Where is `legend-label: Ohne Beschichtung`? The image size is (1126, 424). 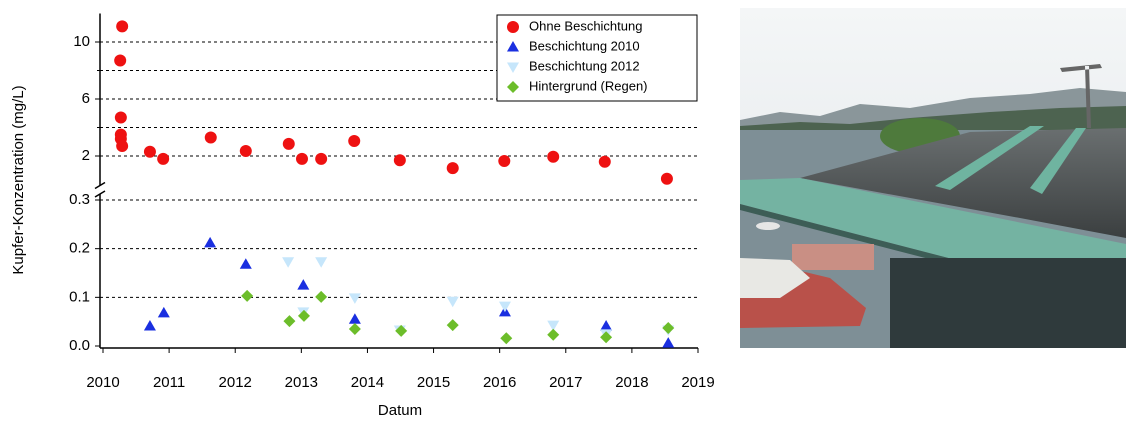
legend-label: Ohne Beschichtung is located at coordinates (585, 25).